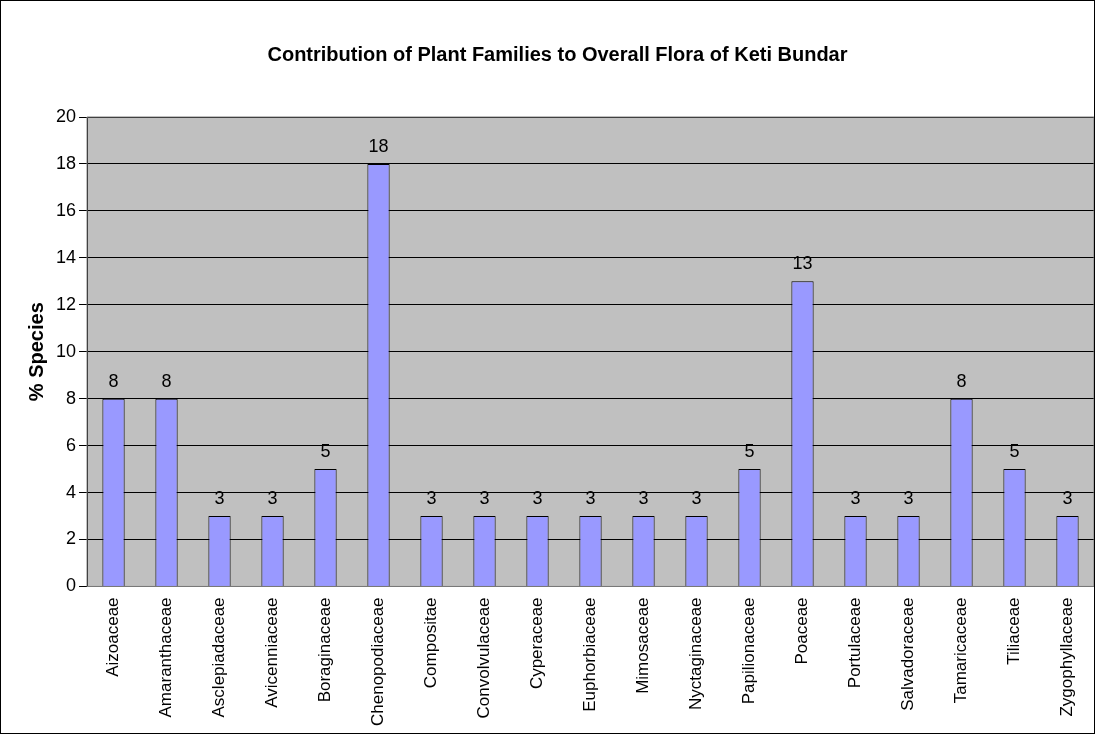  I want to click on x-tick-label: Poaceae, so click(802, 631).